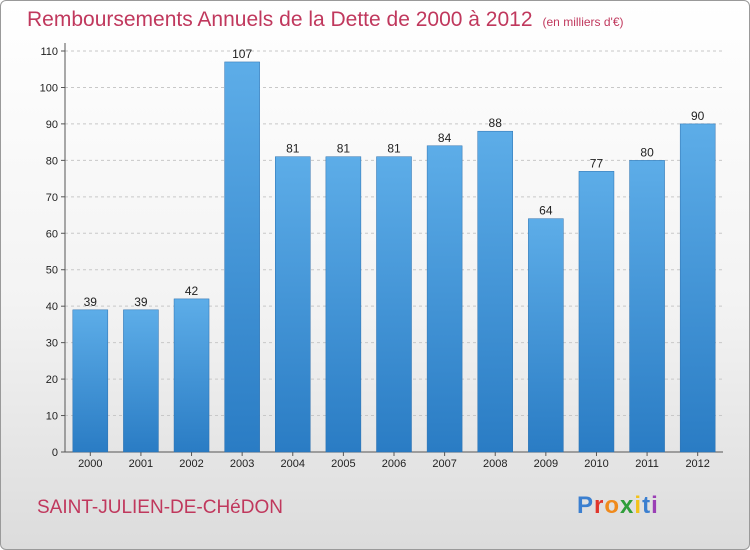 The image size is (750, 550). What do you see at coordinates (697, 288) in the screenshot?
I see `bar-2012` at bounding box center [697, 288].